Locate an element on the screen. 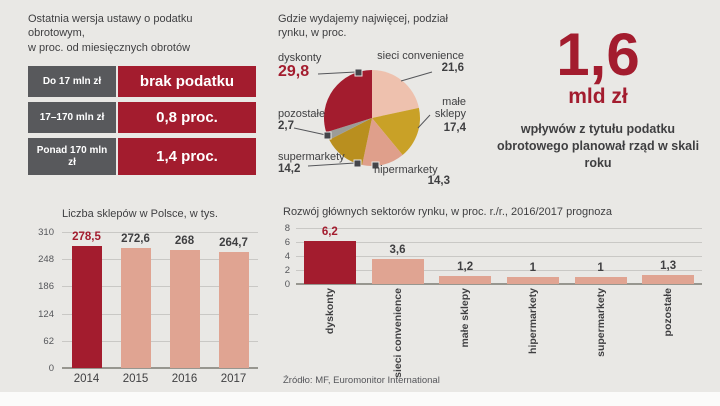  pie-label-male-sklepy: małe sklepy is located at coordinates (450, 108).